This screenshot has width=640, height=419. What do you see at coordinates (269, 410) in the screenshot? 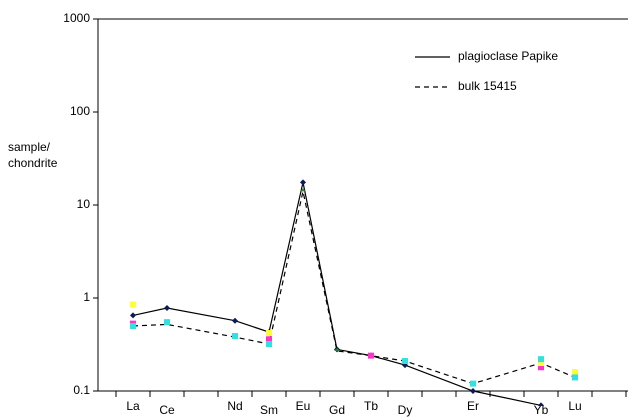
I see `x-tick-label: Sm` at bounding box center [269, 410].